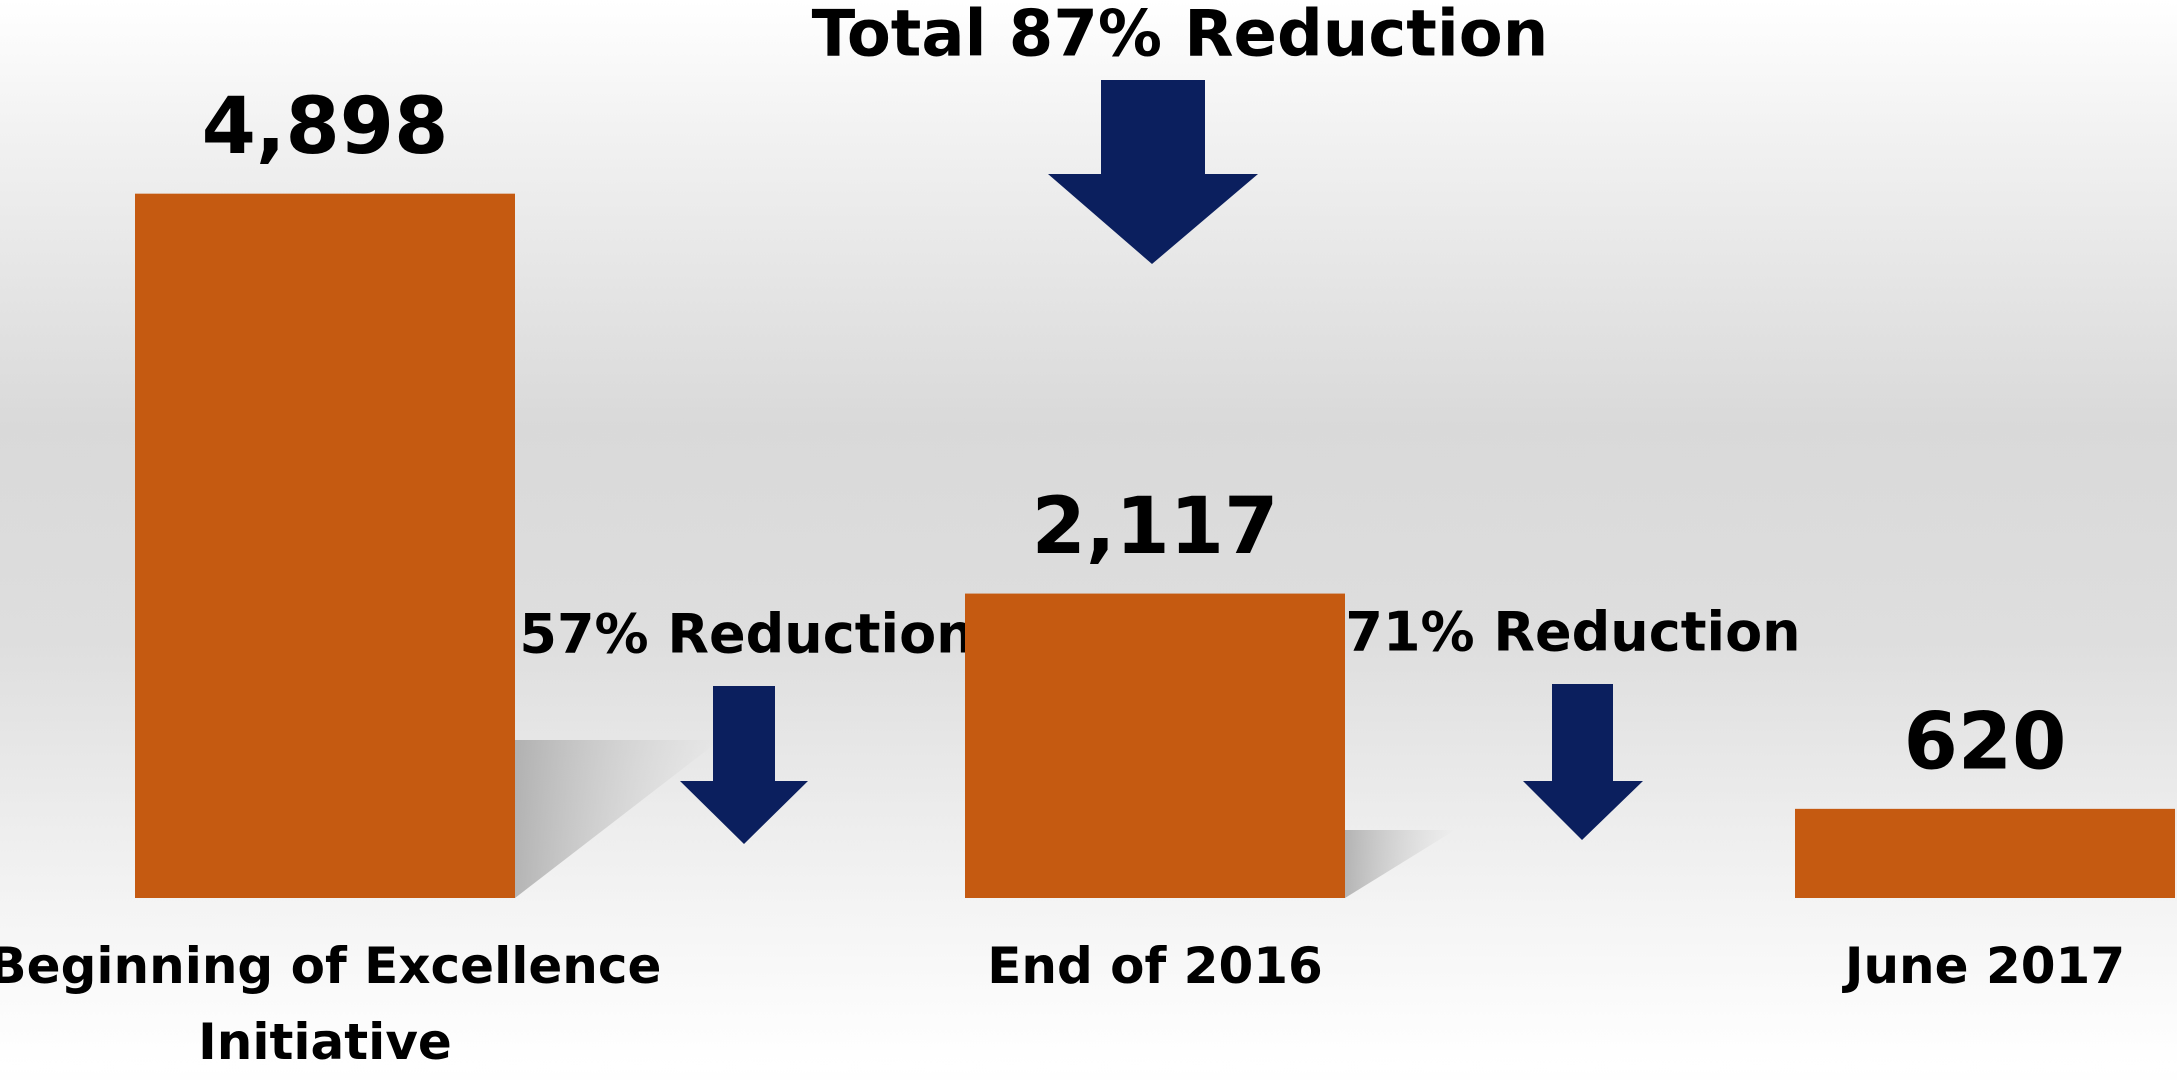 The width and height of the screenshot is (2177, 1080). Describe the element at coordinates (1985, 742) in the screenshot. I see `value-label: 620` at that location.